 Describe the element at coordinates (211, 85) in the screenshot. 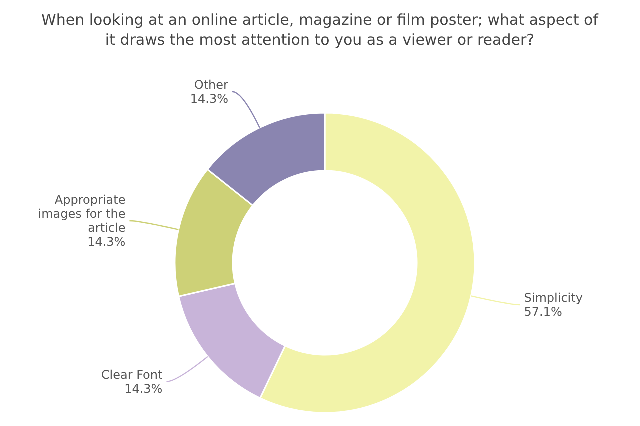

I see `slice-label: Other` at that location.